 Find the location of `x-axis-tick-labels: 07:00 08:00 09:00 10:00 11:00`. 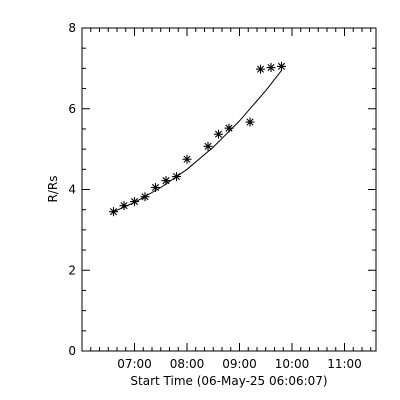

x-axis-tick-labels: 07:00 08:00 09:00 10:00 11:00 is located at coordinates (239, 364).